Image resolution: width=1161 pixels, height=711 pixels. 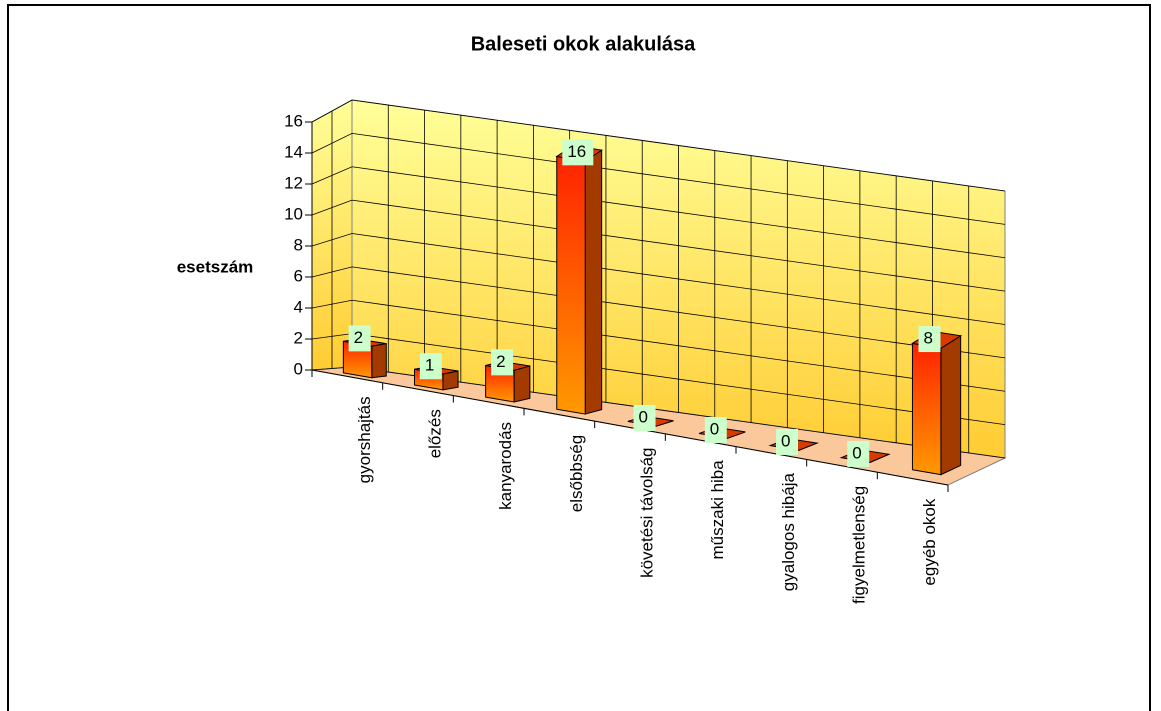 What do you see at coordinates (364, 439) in the screenshot?
I see `x-tick-label: gyorshajtás` at bounding box center [364, 439].